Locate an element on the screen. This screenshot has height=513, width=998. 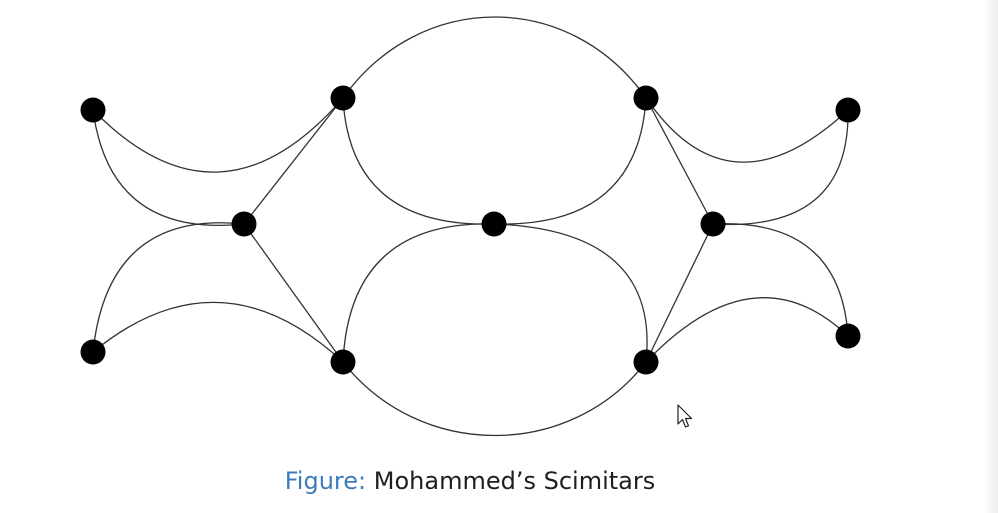
caption-text: Mohammed’s Scimitars is located at coordinates (514, 481).